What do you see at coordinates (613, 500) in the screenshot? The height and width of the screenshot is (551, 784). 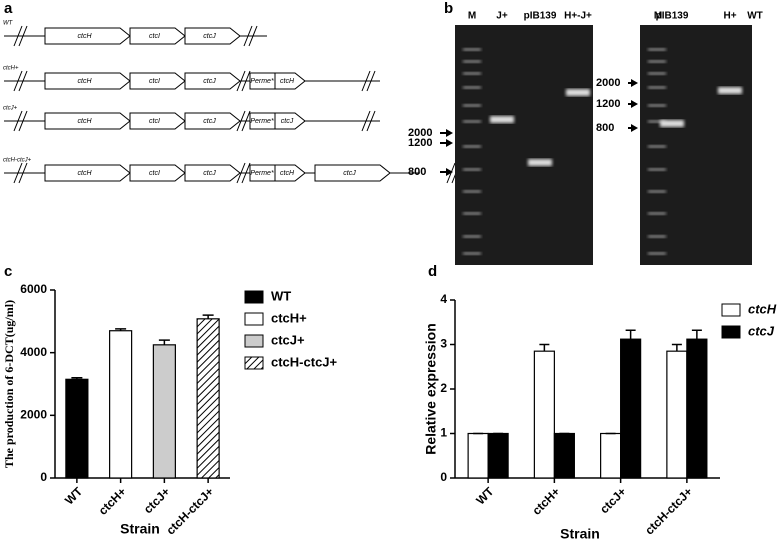 I see `x-tick-label: ctcJ+` at bounding box center [613, 500].